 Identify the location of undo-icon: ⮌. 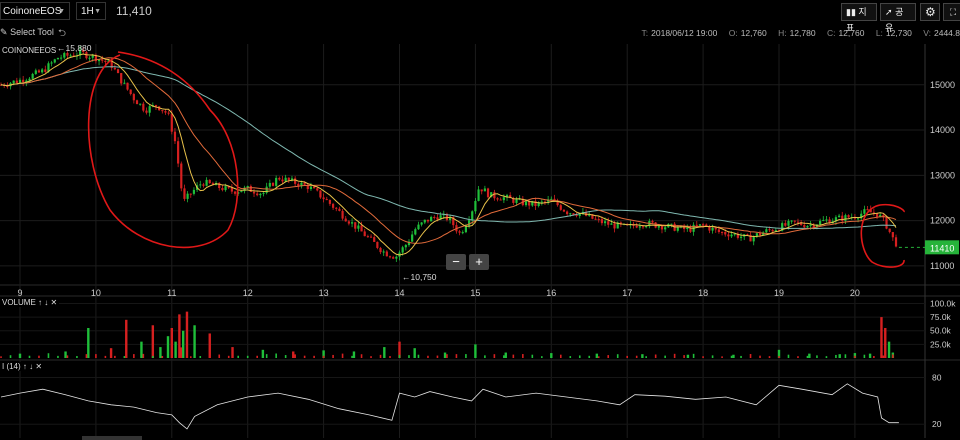
(62, 33).